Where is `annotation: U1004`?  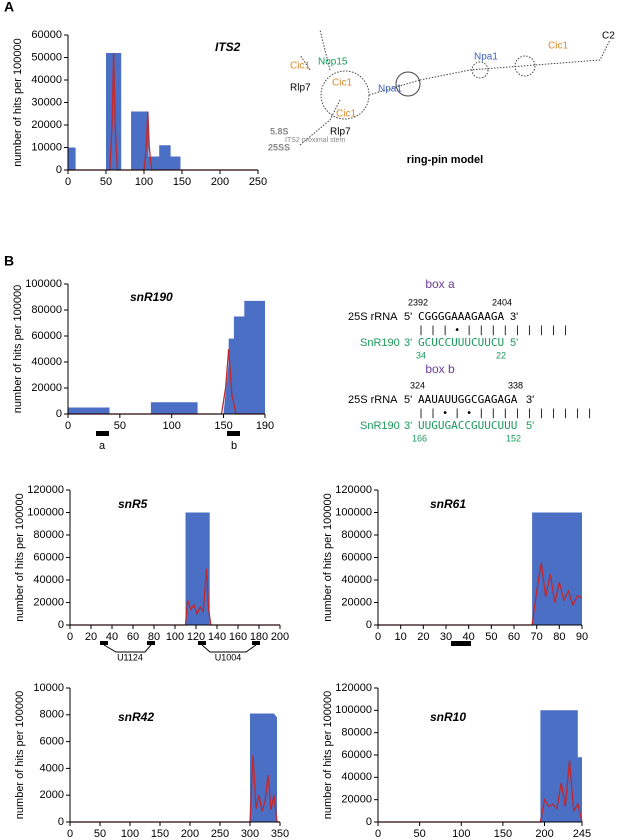
annotation: U1004 is located at coordinates (228, 657).